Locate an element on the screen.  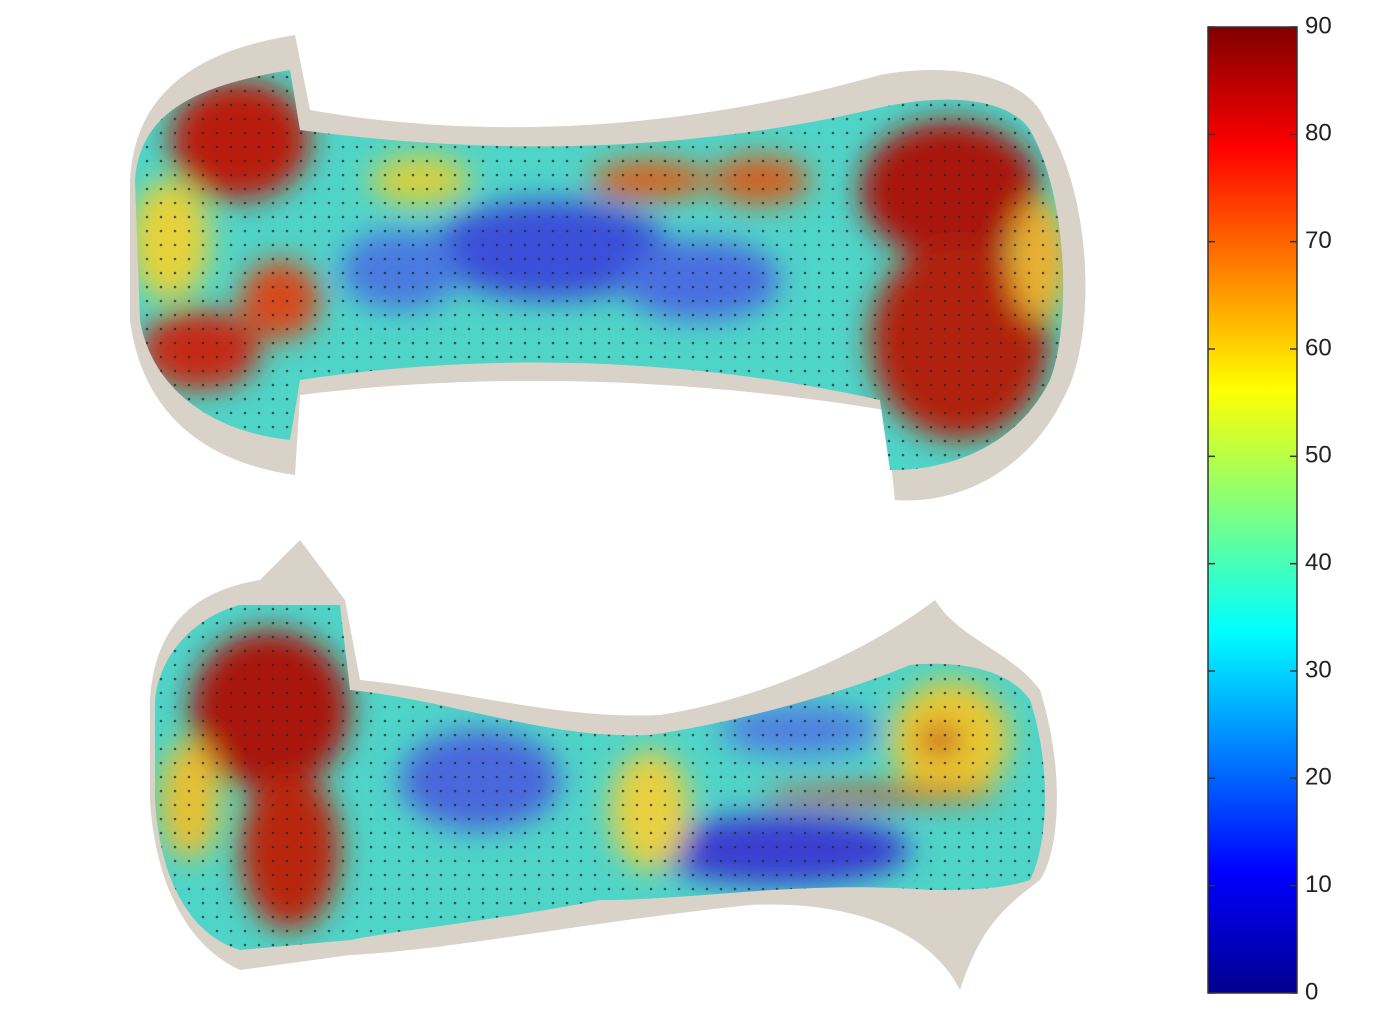
colorbar-tick-label: 40 is located at coordinates (1318, 562).